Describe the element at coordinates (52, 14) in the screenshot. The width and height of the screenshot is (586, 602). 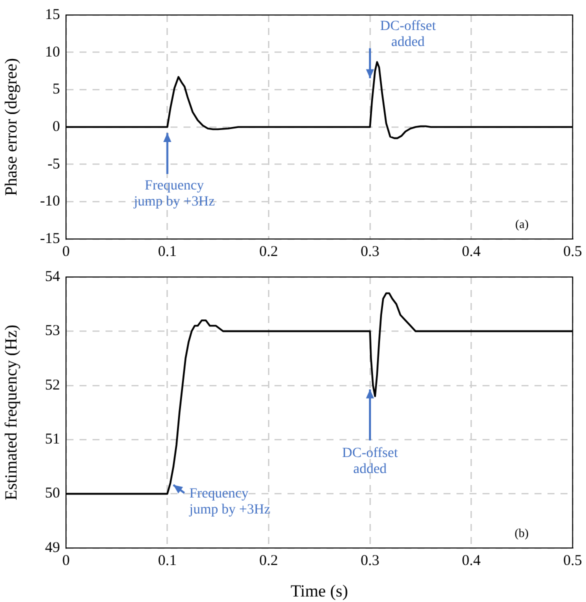
I see `y-tick-label: 15` at that location.